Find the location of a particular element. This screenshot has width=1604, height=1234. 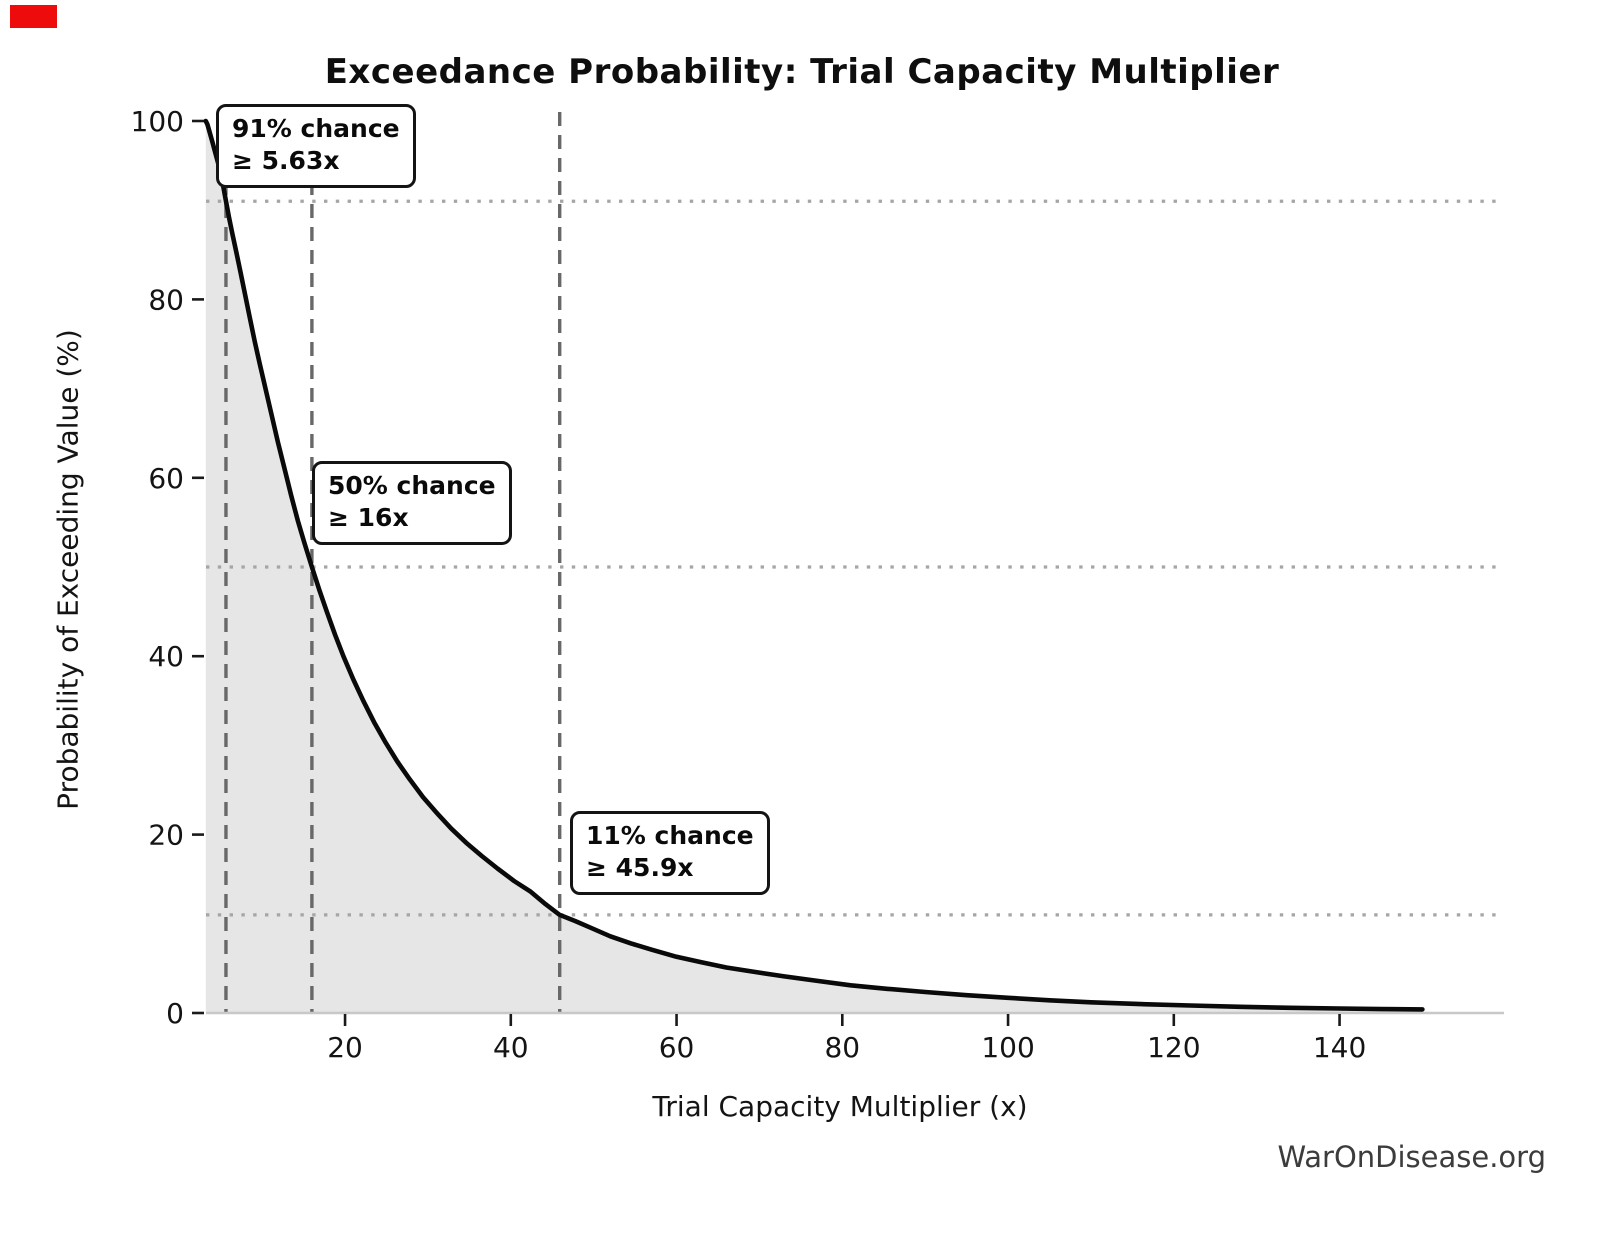

red-marker-badge is located at coordinates (33, 16).